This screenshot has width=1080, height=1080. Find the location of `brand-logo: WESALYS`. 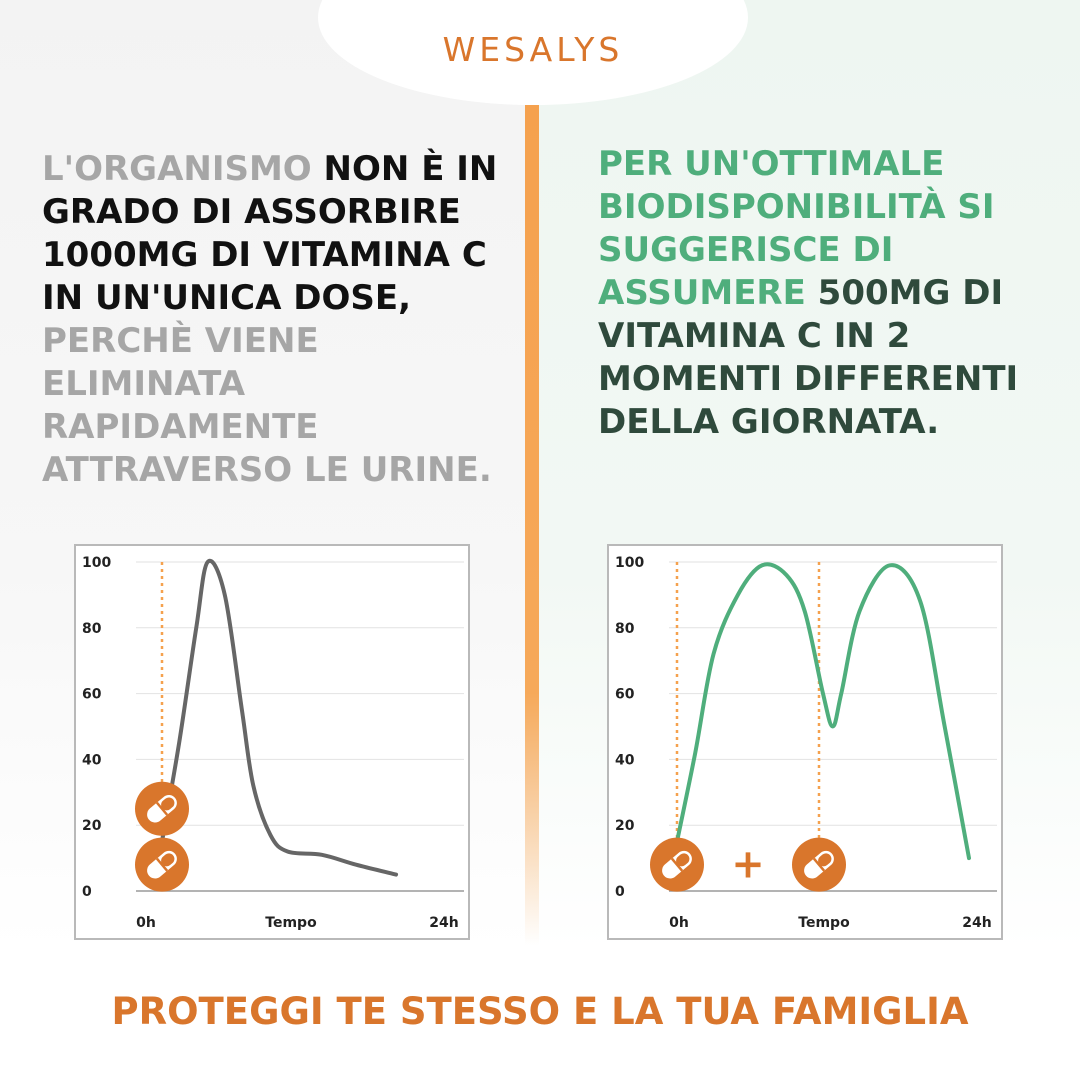

brand-logo: WESALYS is located at coordinates (533, 49).